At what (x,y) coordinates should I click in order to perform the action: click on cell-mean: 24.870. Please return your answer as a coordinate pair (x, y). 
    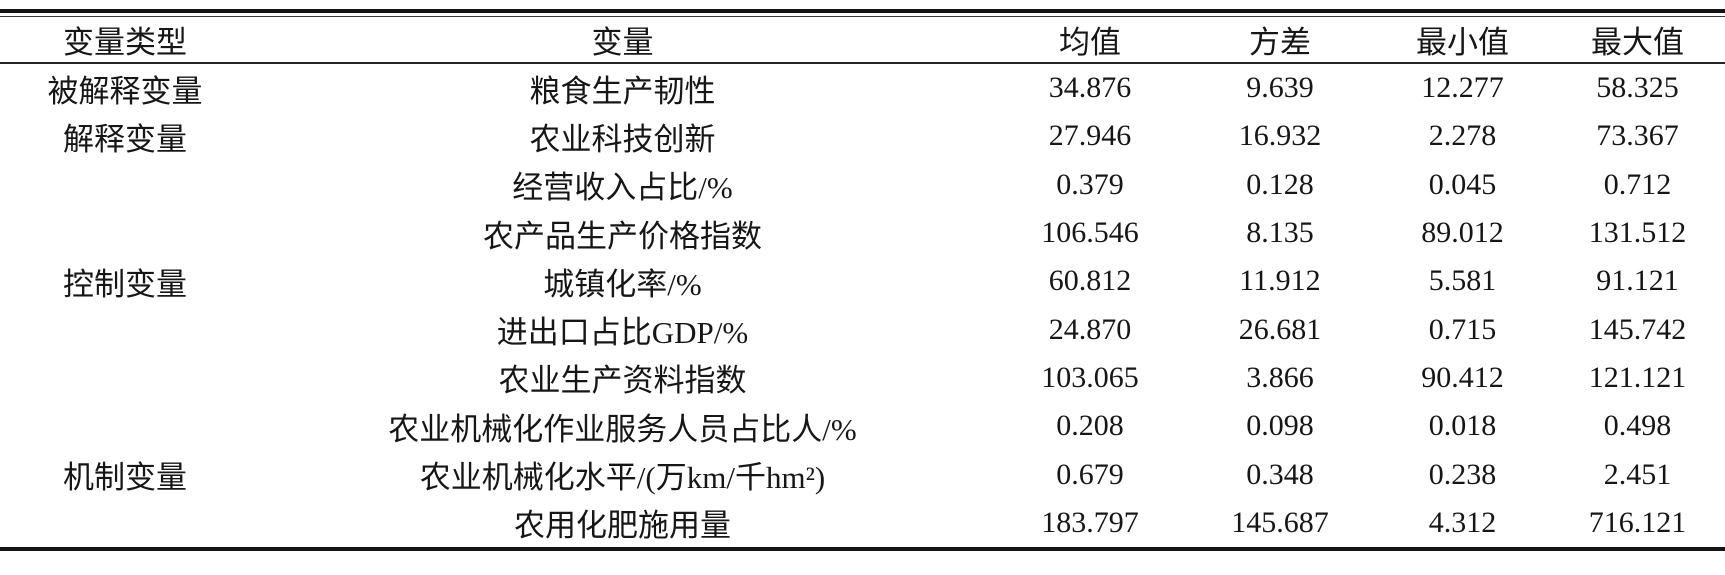
    Looking at the image, I should click on (1090, 329).